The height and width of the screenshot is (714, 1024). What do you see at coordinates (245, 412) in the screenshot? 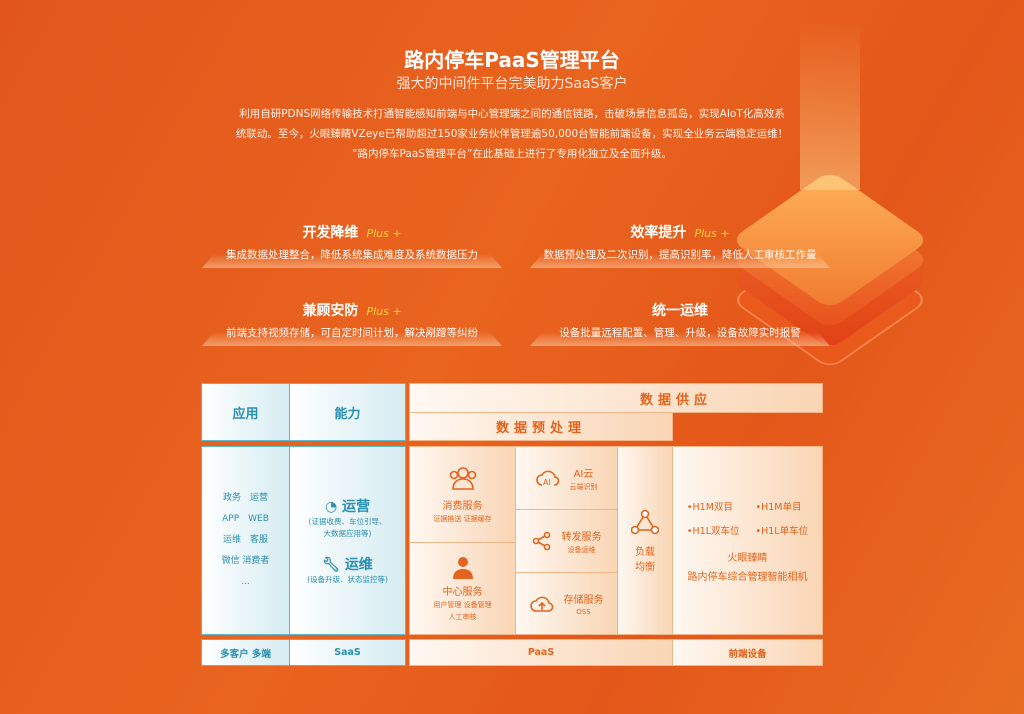
I see `app-header: 应用` at bounding box center [245, 412].